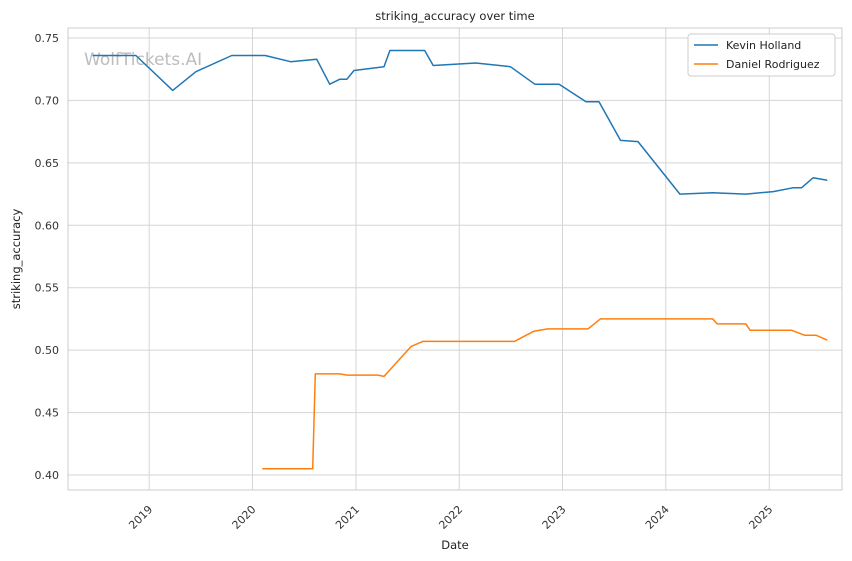 The width and height of the screenshot is (852, 561). What do you see at coordinates (47, 413) in the screenshot?
I see `y-tick-label: 0.45` at bounding box center [47, 413].